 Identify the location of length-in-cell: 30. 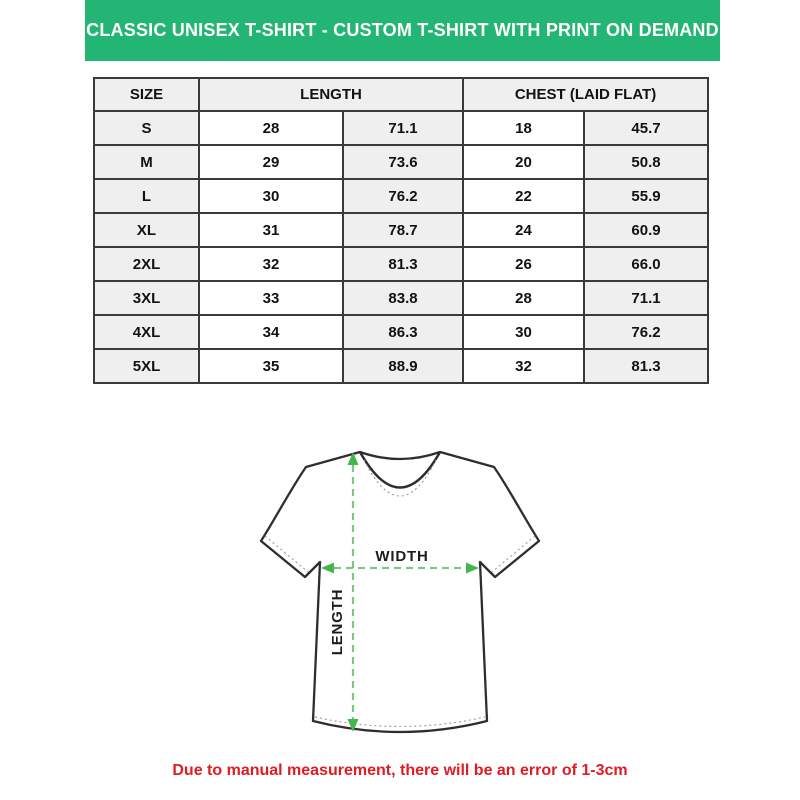
(271, 196).